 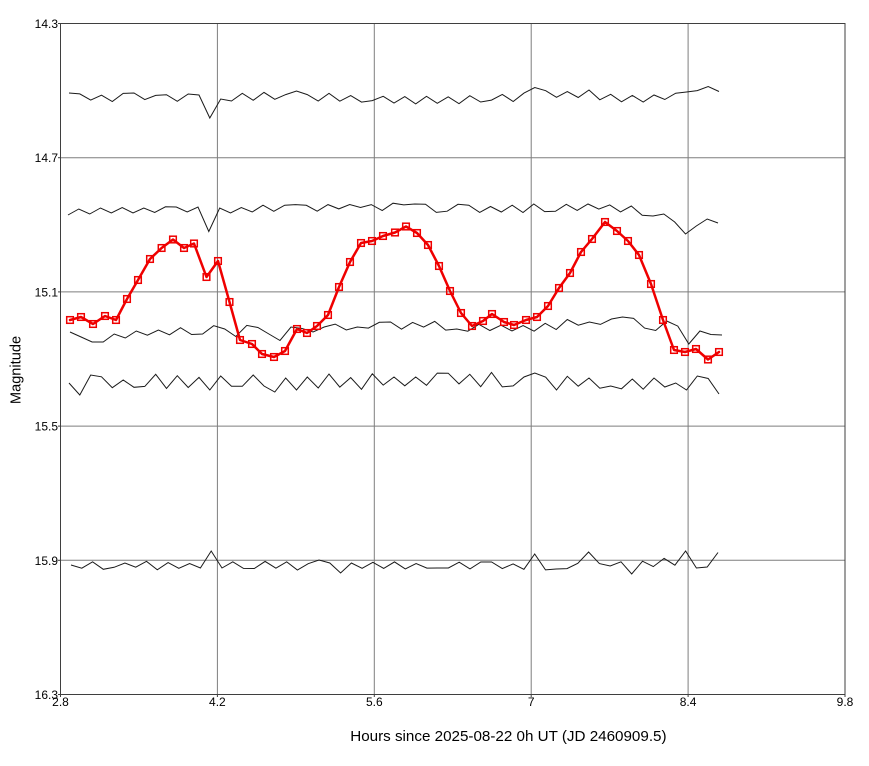 What do you see at coordinates (531, 702) in the screenshot?
I see `svg-text: 7` at bounding box center [531, 702].